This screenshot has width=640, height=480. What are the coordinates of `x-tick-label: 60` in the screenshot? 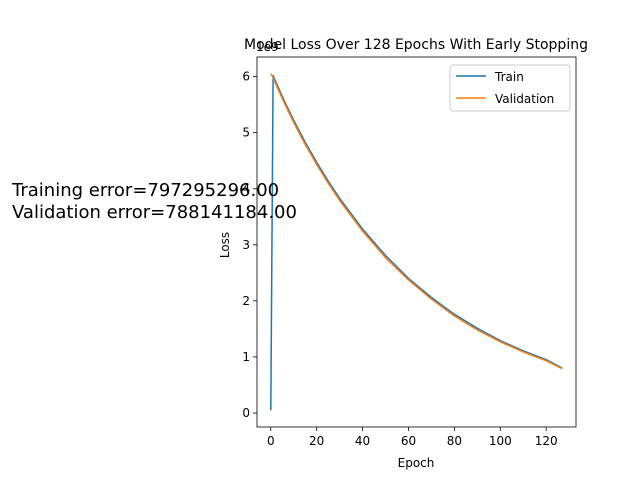 It's located at (408, 441).